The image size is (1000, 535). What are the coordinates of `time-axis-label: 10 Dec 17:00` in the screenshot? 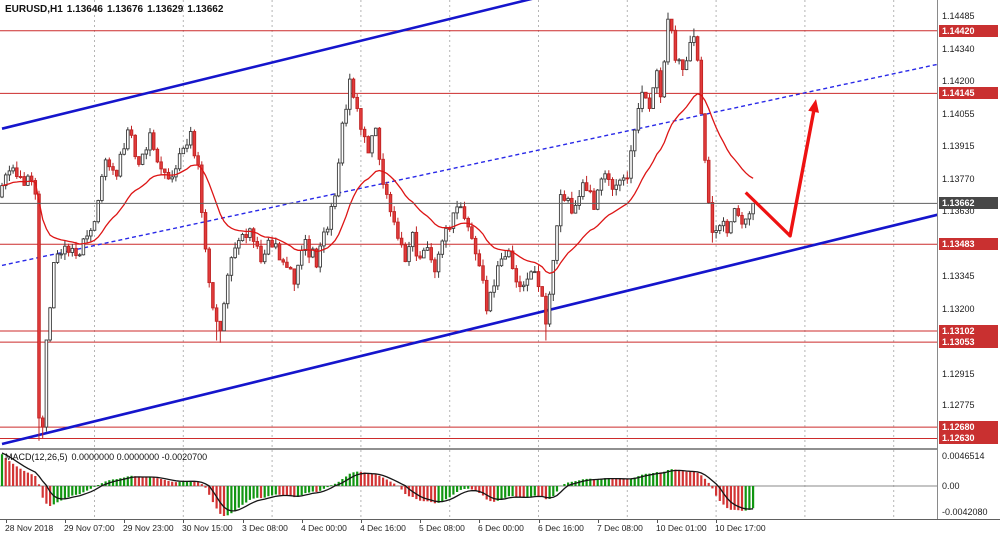 It's located at (740, 528).